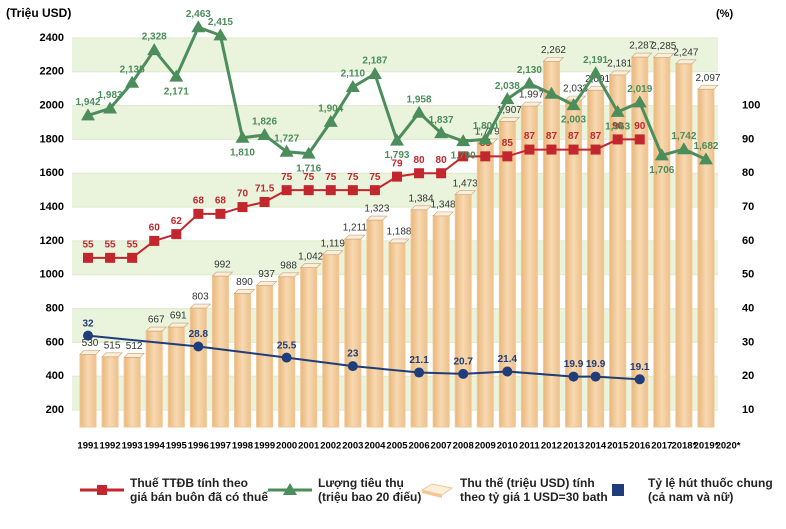 The height and width of the screenshot is (529, 786). Describe the element at coordinates (508, 143) in the screenshot. I see `line-value-label: 85` at that location.